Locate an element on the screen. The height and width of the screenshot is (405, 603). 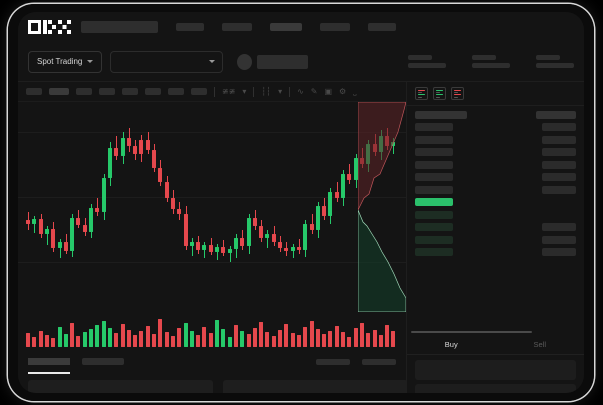
orderbook-mode-both-icon is located at coordinates (421, 93).